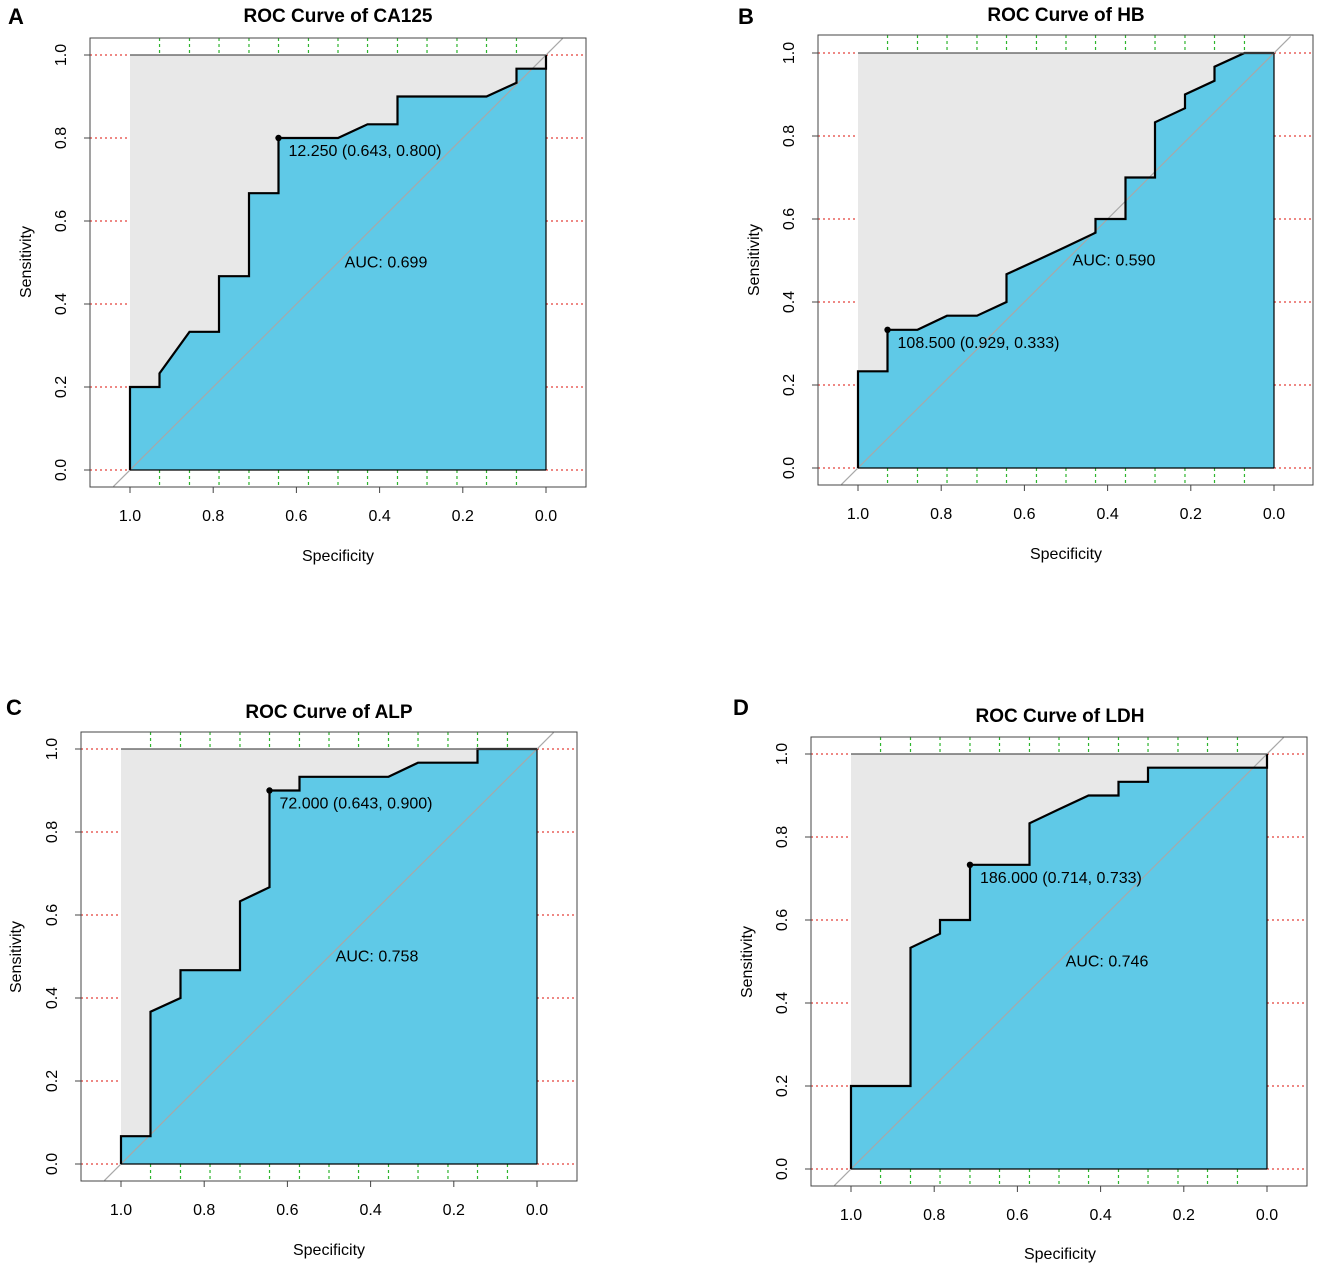 This screenshot has width=1319, height=1270. Describe the element at coordinates (356, 804) in the screenshot. I see `best-threshold-label: 72.000 (0.643, 0.900)` at that location.